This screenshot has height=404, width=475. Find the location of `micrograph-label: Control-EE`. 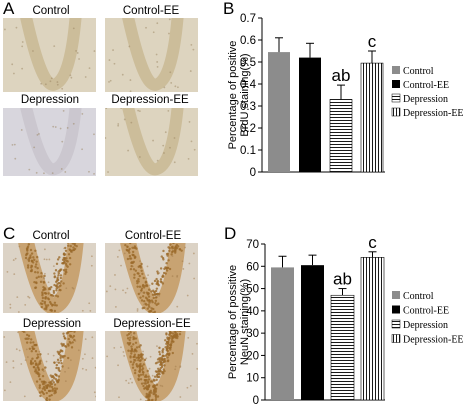

micrograph-label: Control-EE is located at coordinates (153, 236).